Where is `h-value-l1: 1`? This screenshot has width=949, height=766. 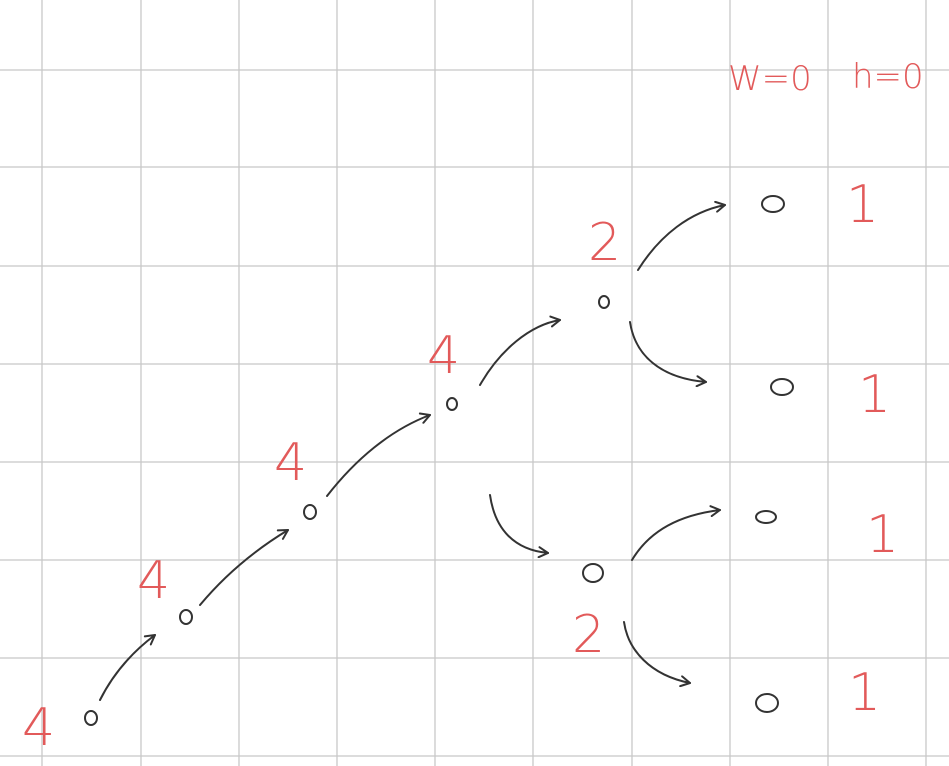 h-value-l1: 1 is located at coordinates (862, 205).